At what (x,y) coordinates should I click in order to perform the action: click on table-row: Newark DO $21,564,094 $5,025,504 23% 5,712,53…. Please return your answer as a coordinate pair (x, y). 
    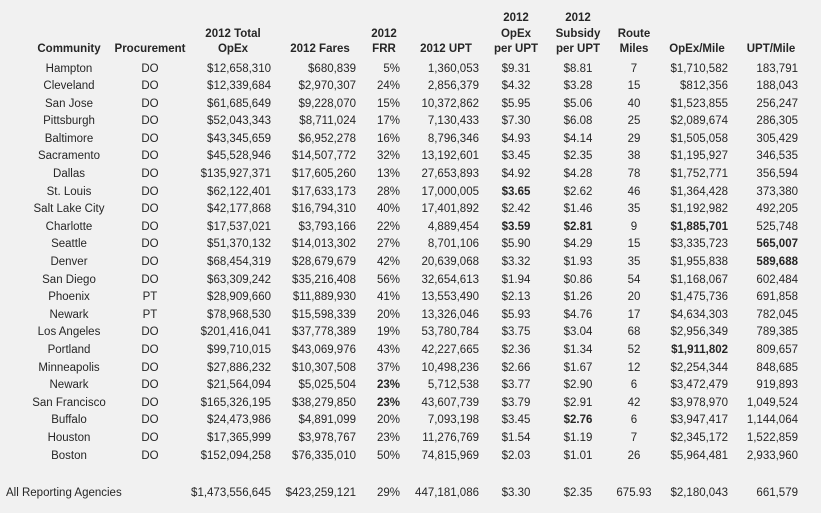
    Looking at the image, I should click on (403, 386).